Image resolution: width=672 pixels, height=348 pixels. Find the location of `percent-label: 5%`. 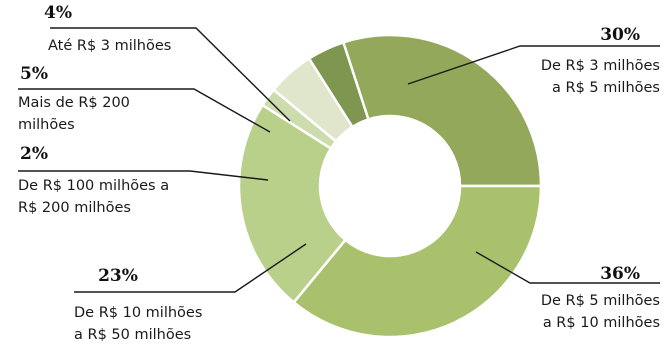

percent-label: 5% is located at coordinates (34, 74).